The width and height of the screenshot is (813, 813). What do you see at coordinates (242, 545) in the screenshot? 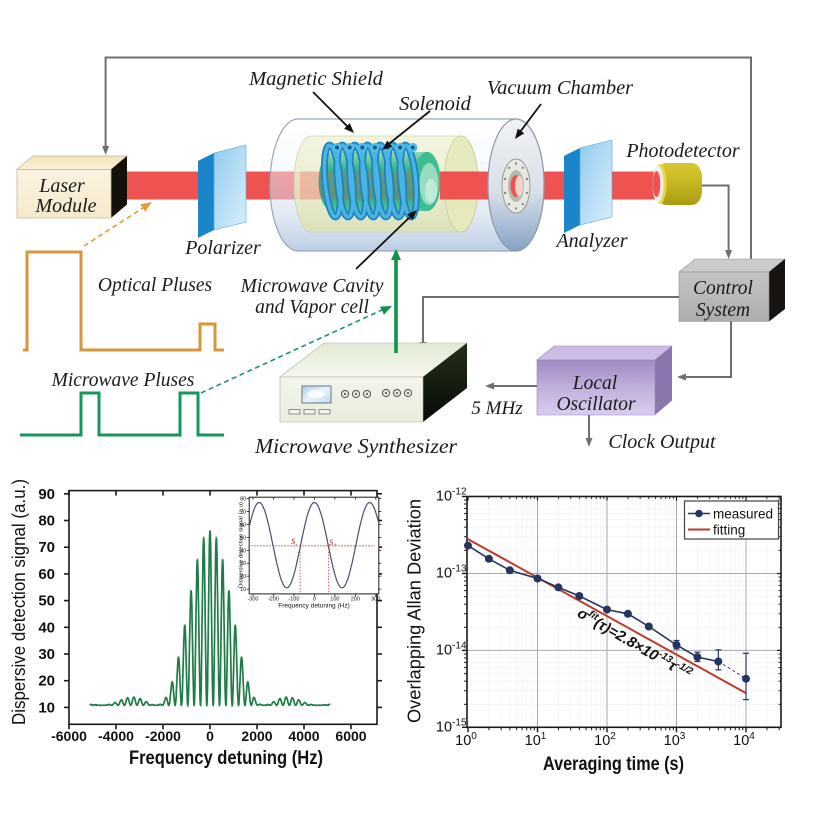
I see `svg-text:Dispersive detection signal (a: Dispersive detection signal (a.u)` at bounding box center [242, 545].